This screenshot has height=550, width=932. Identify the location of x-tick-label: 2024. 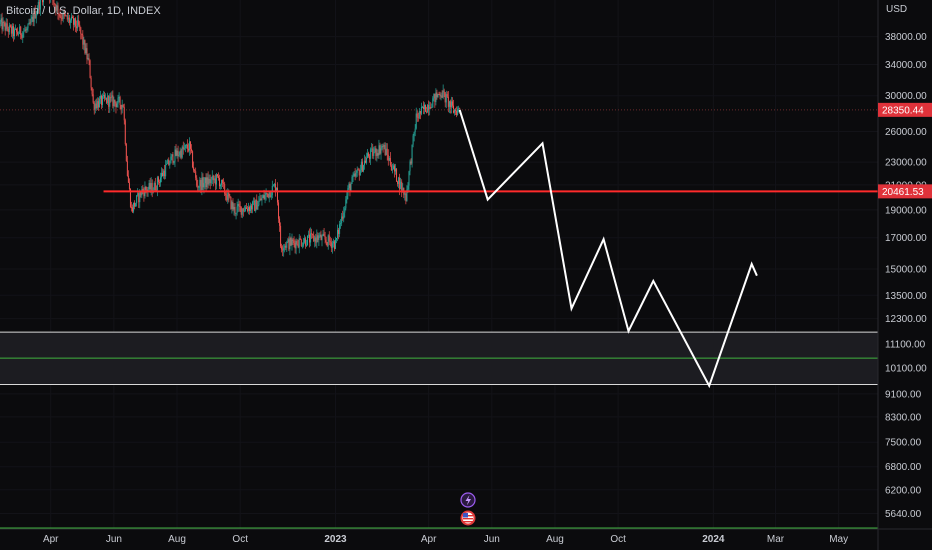
(713, 539).